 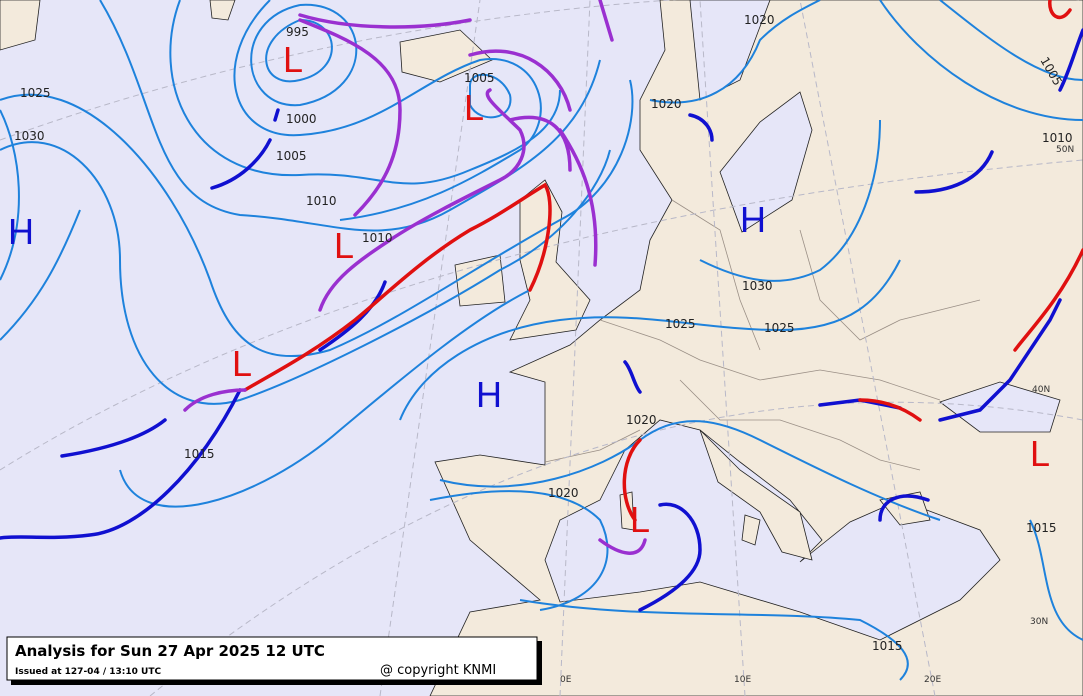 What do you see at coordinates (932, 680) in the screenshot?
I see `longitude-label: 20E` at bounding box center [932, 680].